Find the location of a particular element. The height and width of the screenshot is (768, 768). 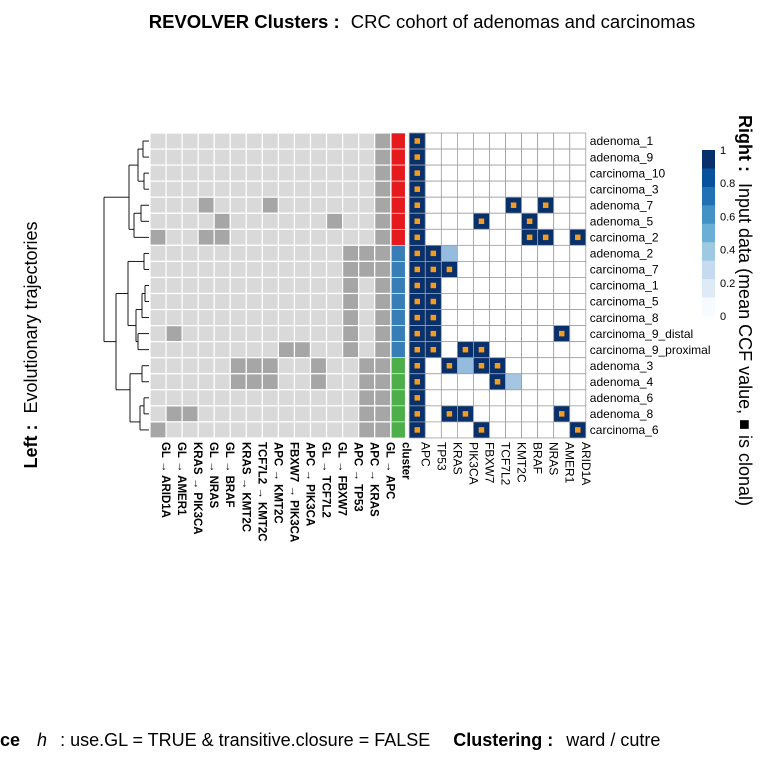

chart-title-text: CRC cohort of adenomas and carcinomas is located at coordinates (523, 21).